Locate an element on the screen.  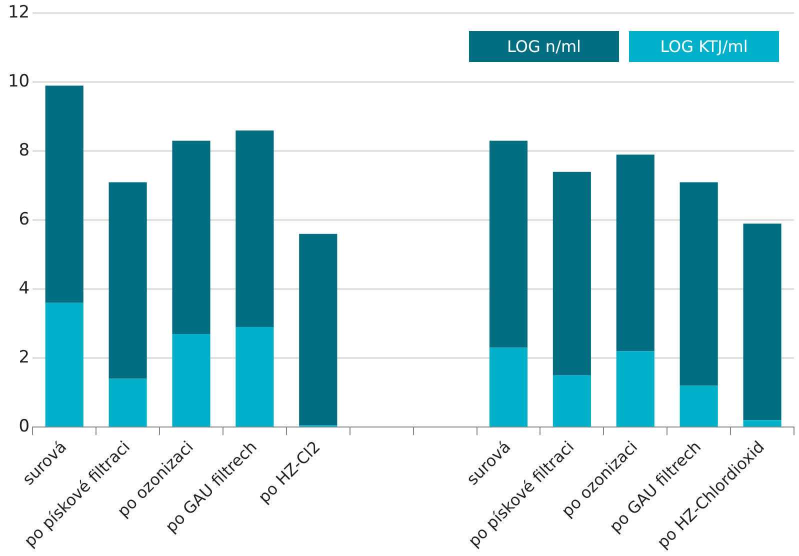
y-tick-label: 0 is located at coordinates (24, 426).